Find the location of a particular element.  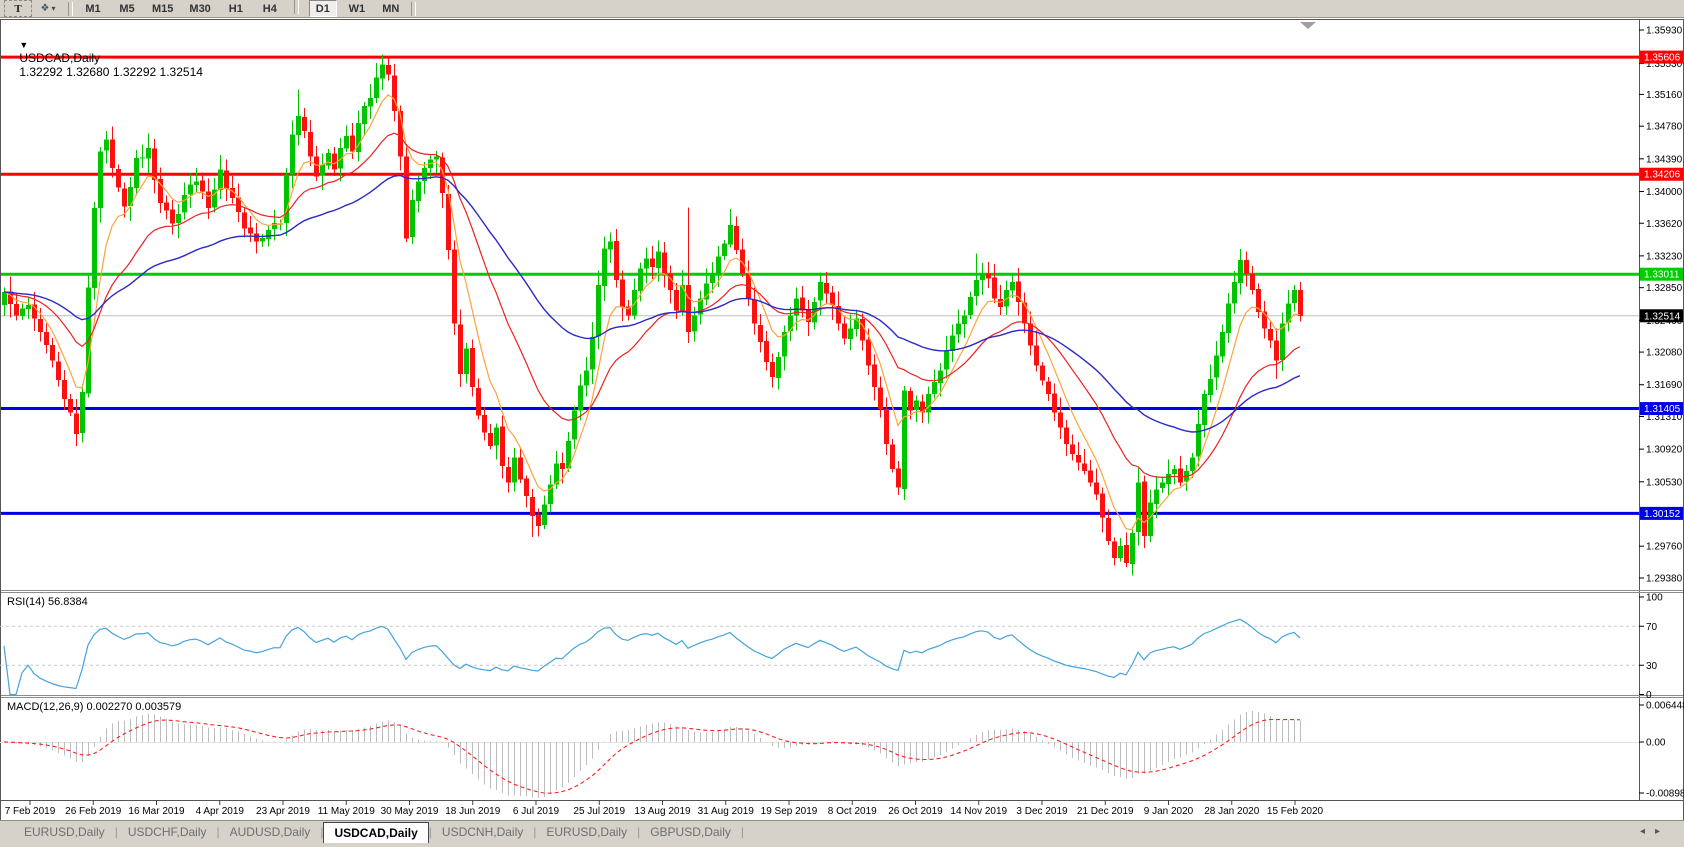

svg-text: 30 is located at coordinates (1652, 666).